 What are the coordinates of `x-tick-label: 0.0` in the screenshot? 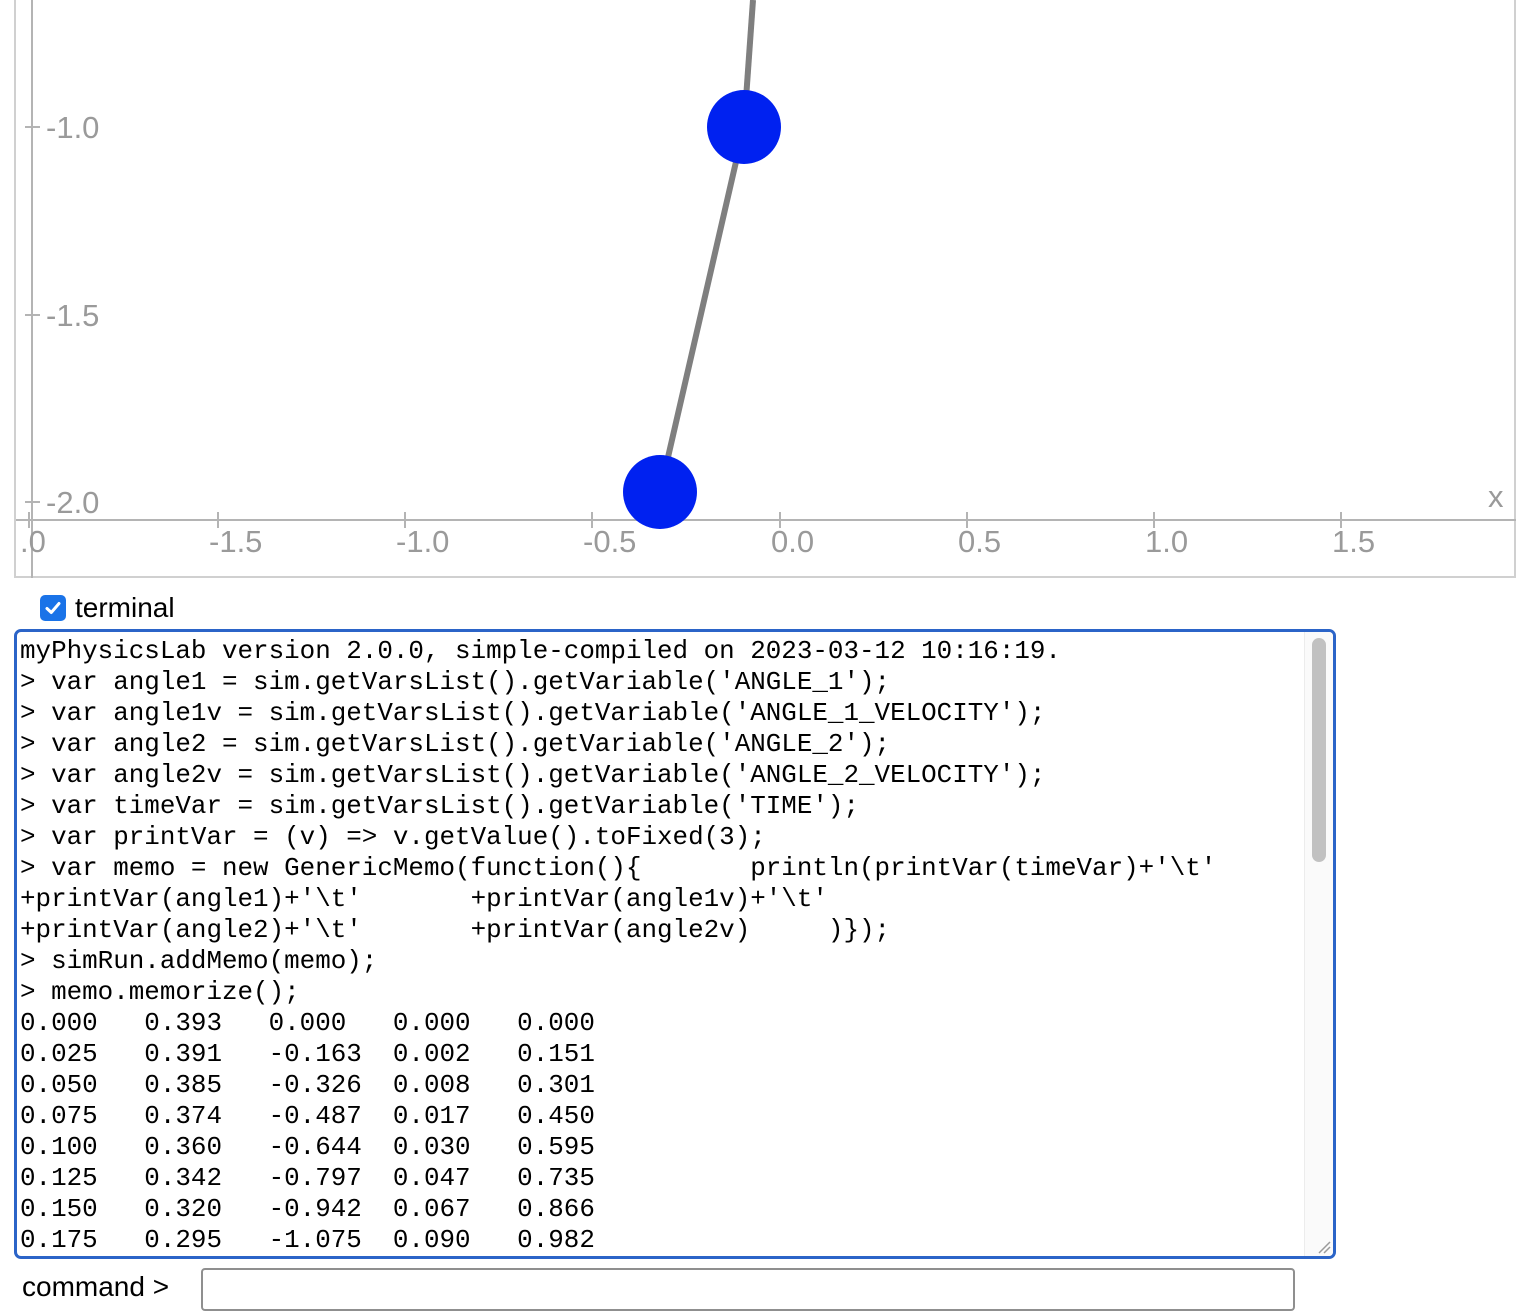 It's located at (792, 541).